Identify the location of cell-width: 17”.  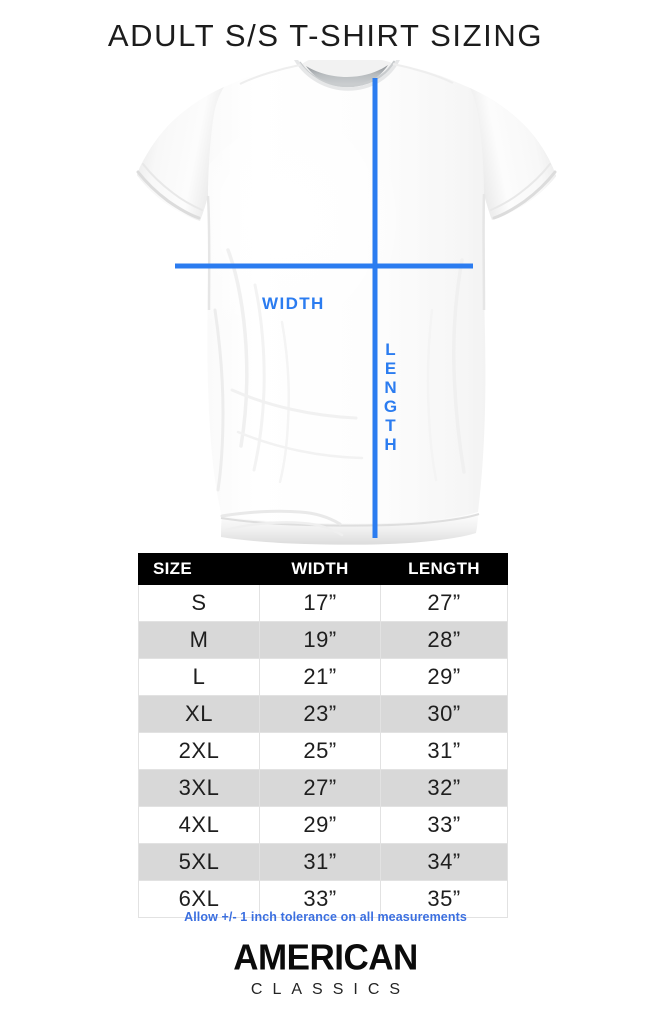
(320, 603).